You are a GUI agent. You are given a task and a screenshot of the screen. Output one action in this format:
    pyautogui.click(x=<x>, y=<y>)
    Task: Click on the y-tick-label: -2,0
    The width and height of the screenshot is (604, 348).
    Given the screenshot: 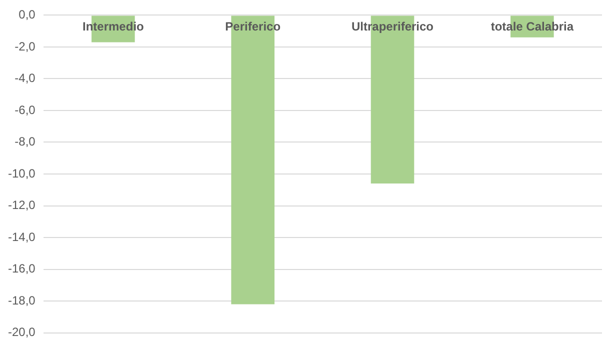 What is the action you would take?
    pyautogui.click(x=25, y=46)
    